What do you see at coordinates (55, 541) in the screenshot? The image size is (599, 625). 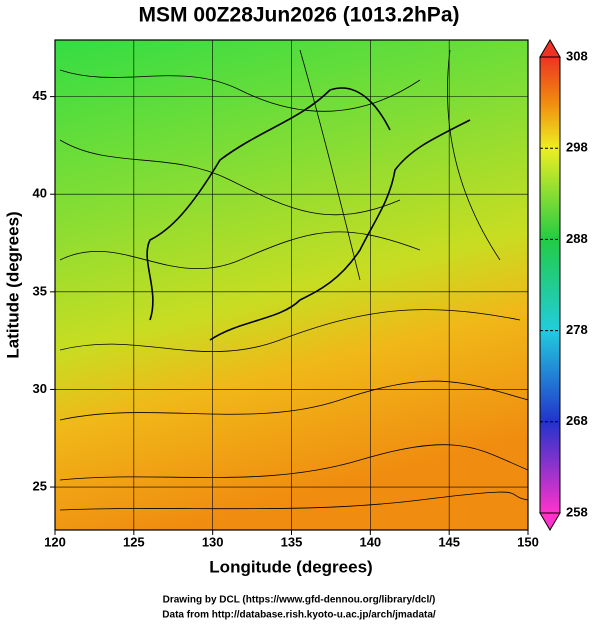 I see `x-tick-label: 120` at bounding box center [55, 541].